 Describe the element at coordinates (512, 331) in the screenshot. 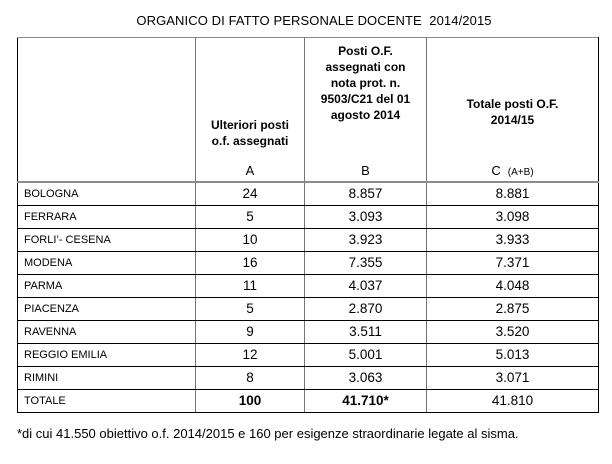

I see `value-c: 3.520` at that location.